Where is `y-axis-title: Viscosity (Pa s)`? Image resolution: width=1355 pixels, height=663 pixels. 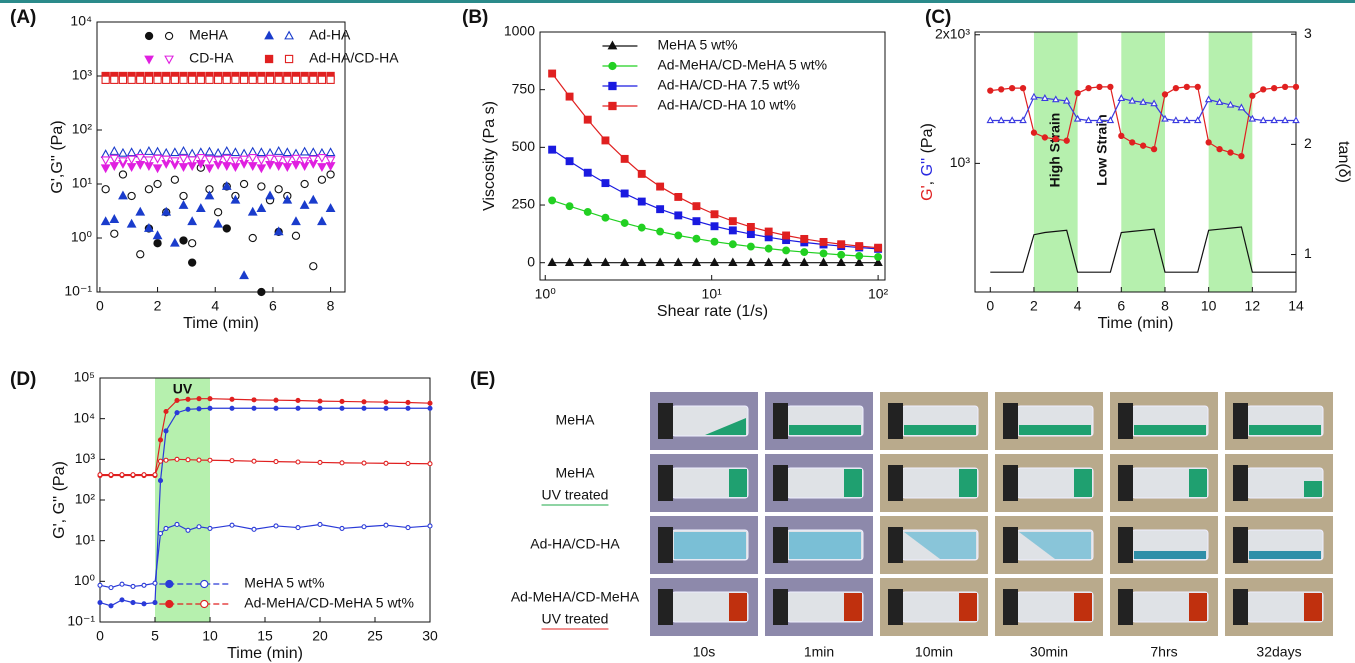
y-axis-title: Viscosity (Pa s) is located at coordinates (489, 156).